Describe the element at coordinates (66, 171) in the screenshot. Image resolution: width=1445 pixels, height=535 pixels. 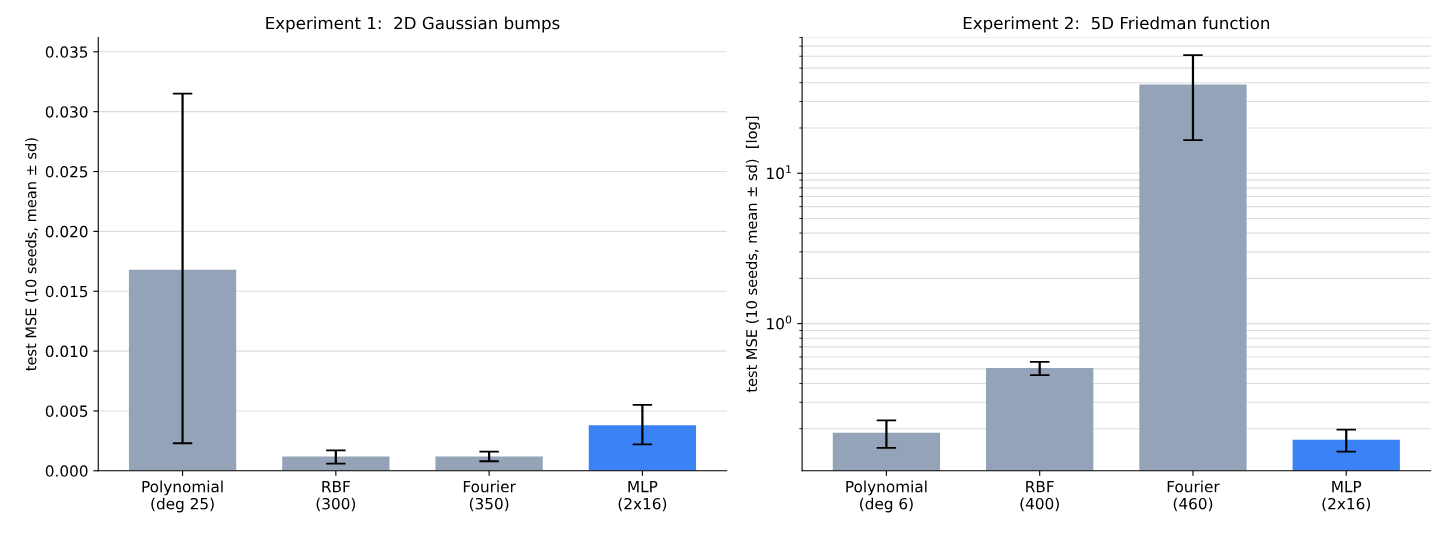
I see `y-tick-label: 0.025` at that location.